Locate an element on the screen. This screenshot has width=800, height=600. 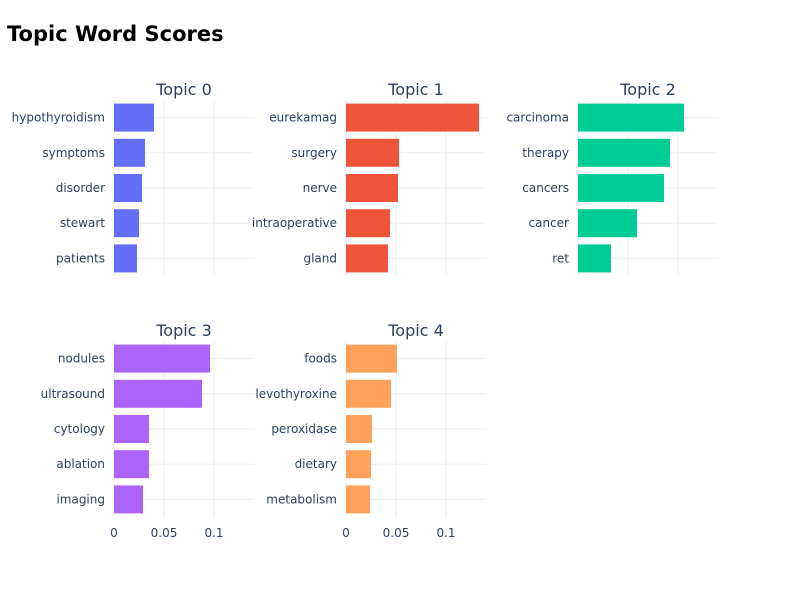
chart-title: Topic Word Scores is located at coordinates (115, 34).